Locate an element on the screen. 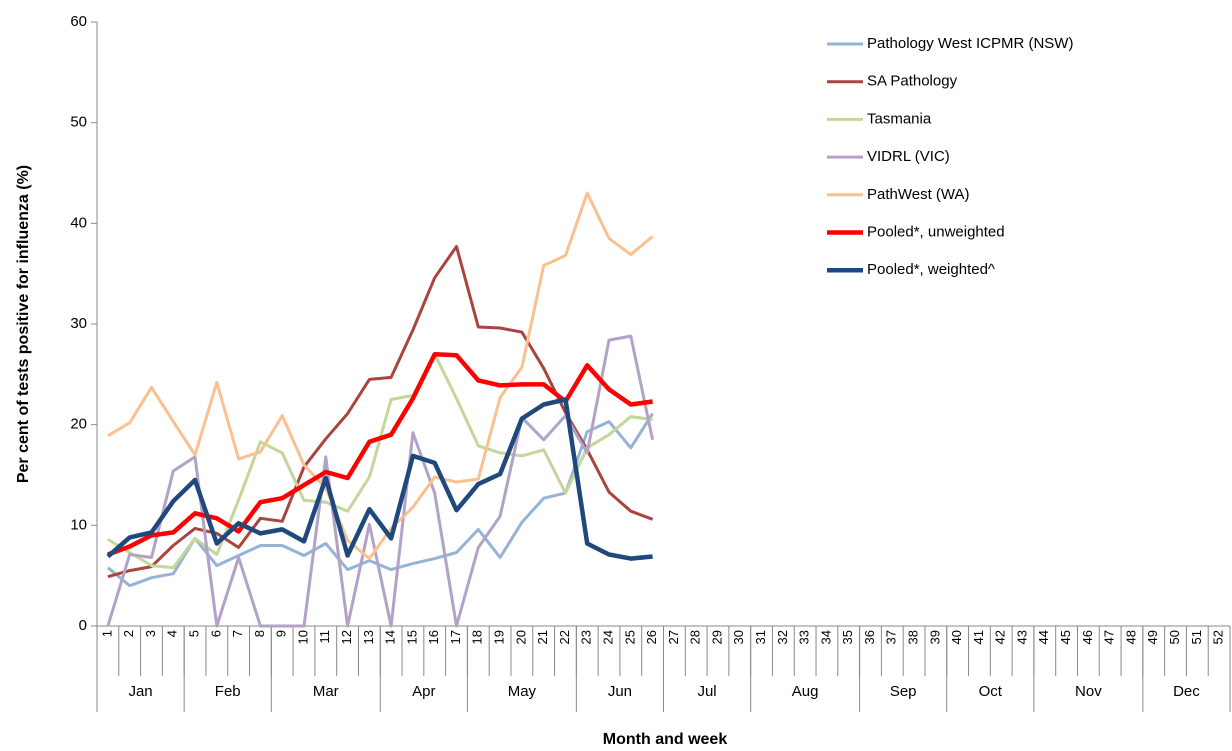 The image size is (1232, 751). y-tick-label: 20 is located at coordinates (78, 424).